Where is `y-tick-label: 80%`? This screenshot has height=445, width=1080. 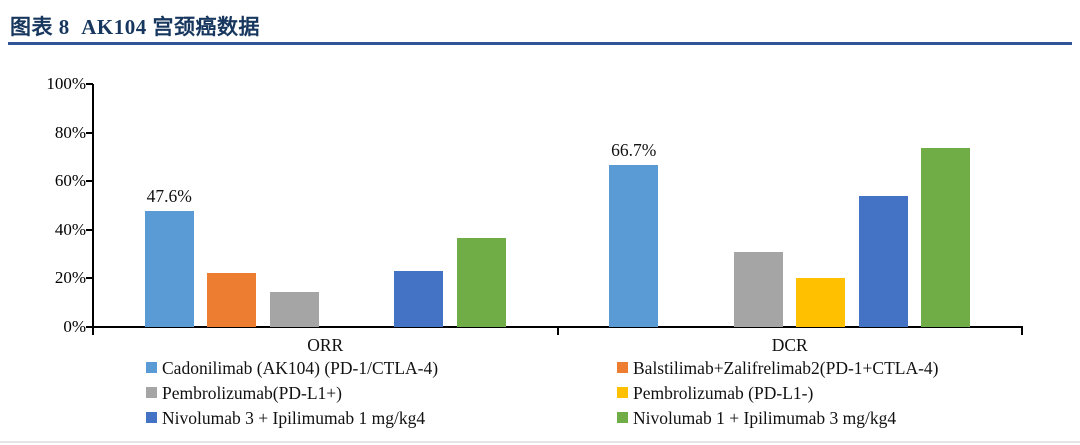
y-tick-label: 80% is located at coordinates (70, 132).